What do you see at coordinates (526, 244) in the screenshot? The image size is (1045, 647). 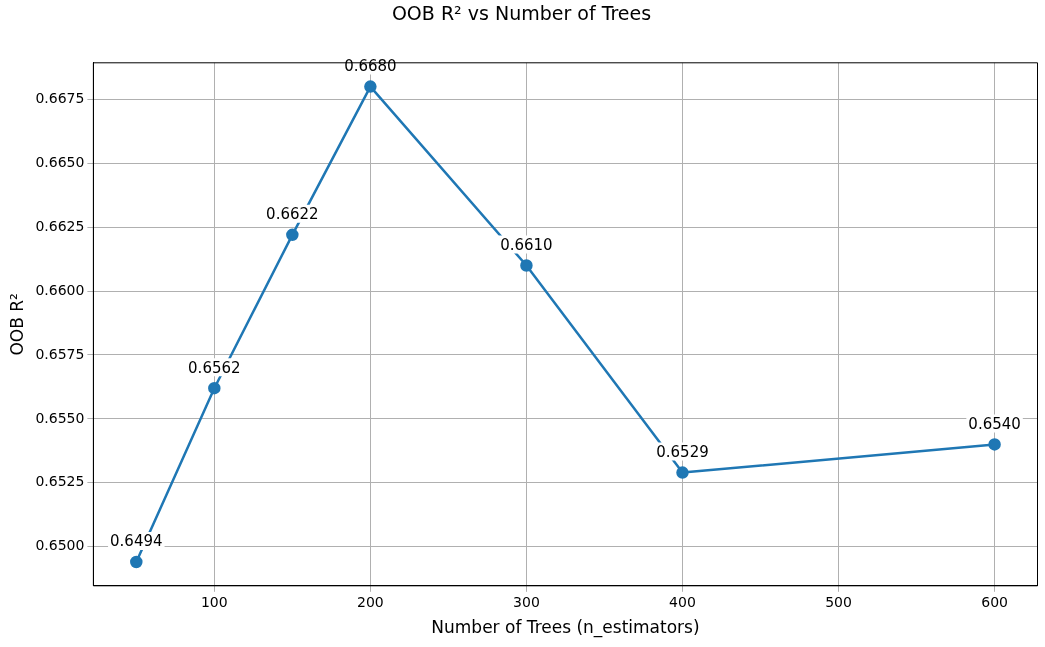 I see `data-label: 0.6610` at bounding box center [526, 244].